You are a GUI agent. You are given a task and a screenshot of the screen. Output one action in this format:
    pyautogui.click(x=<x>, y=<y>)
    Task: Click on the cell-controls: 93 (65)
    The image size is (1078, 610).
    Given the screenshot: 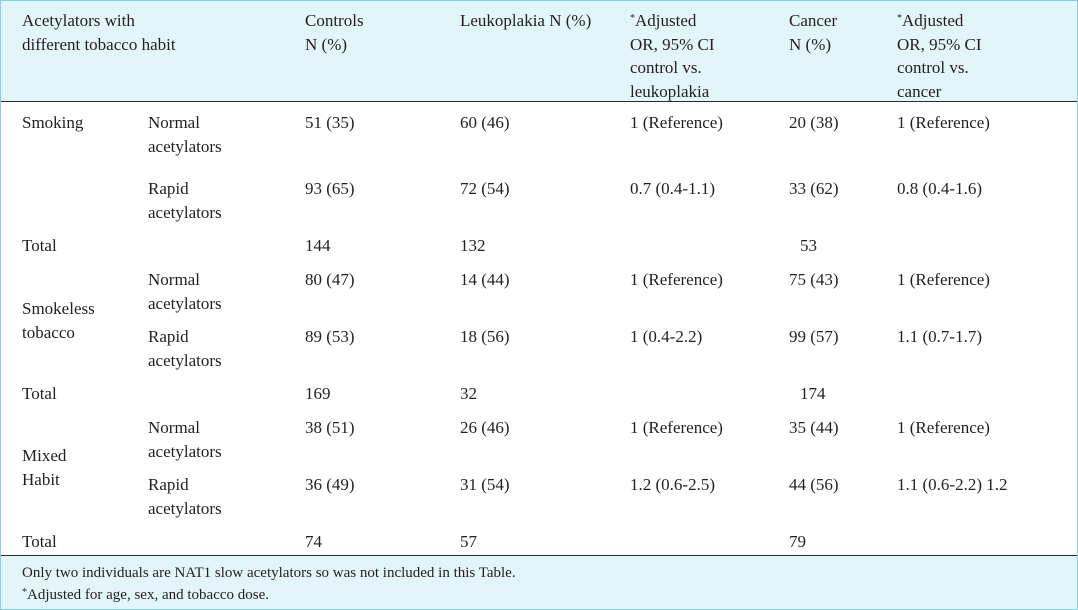 What is the action you would take?
    pyautogui.click(x=330, y=188)
    